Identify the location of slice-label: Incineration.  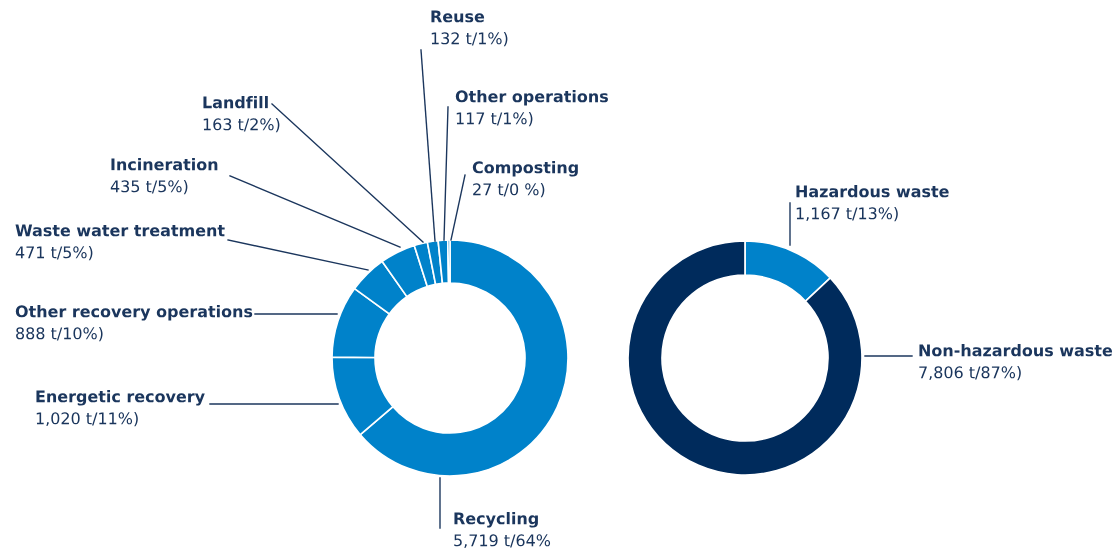
(164, 164).